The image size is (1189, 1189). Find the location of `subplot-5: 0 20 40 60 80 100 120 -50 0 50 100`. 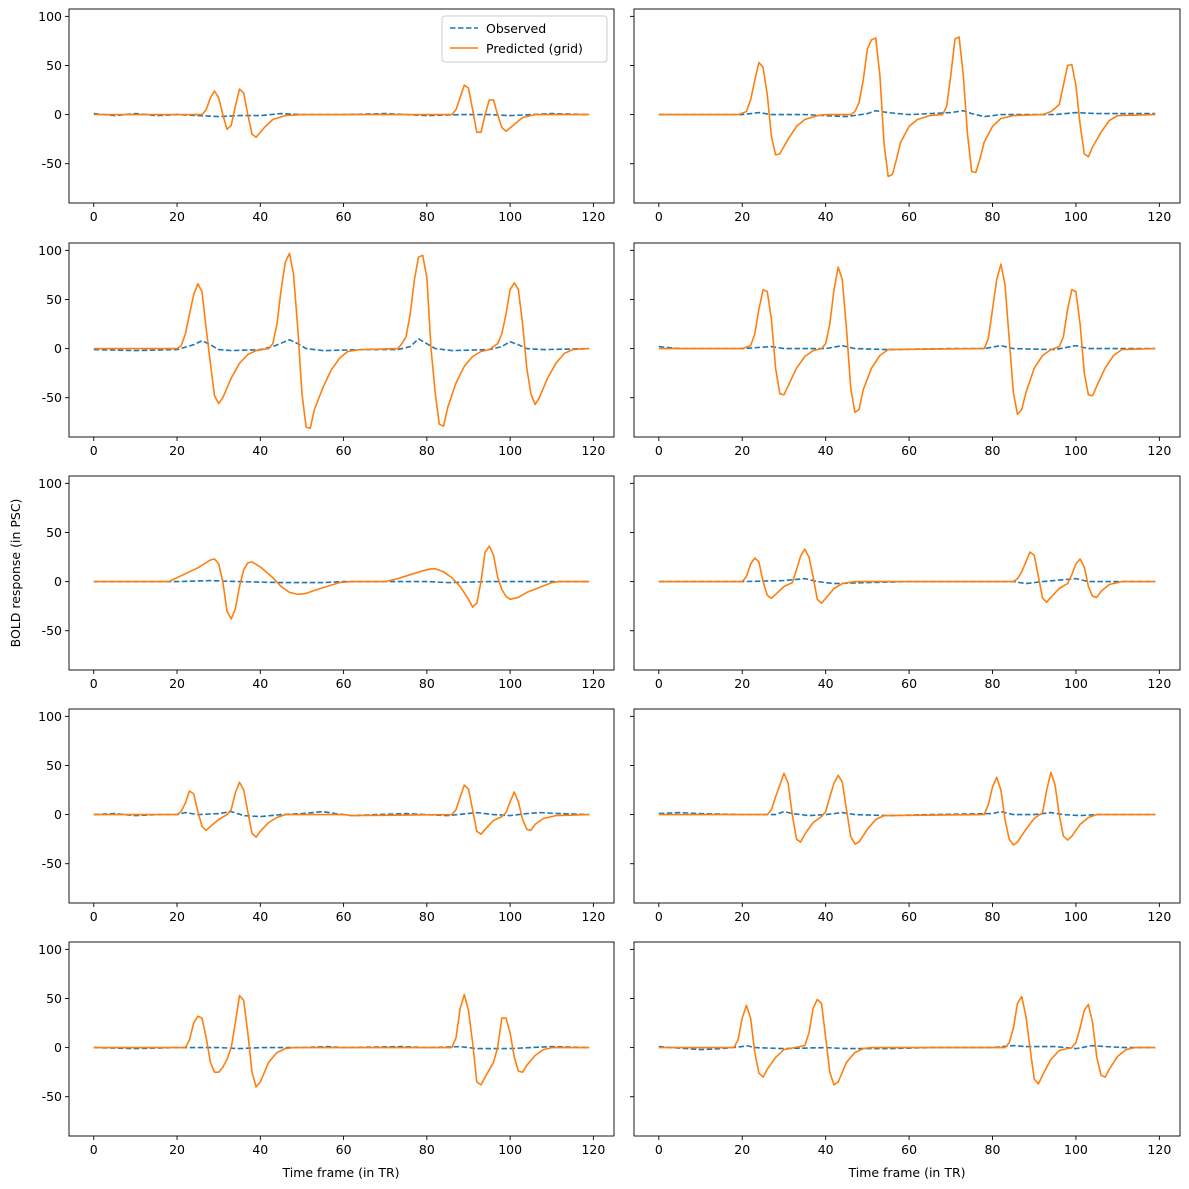

subplot-5: 0 20 40 60 80 100 120 -50 0 50 100 is located at coordinates (326, 583).